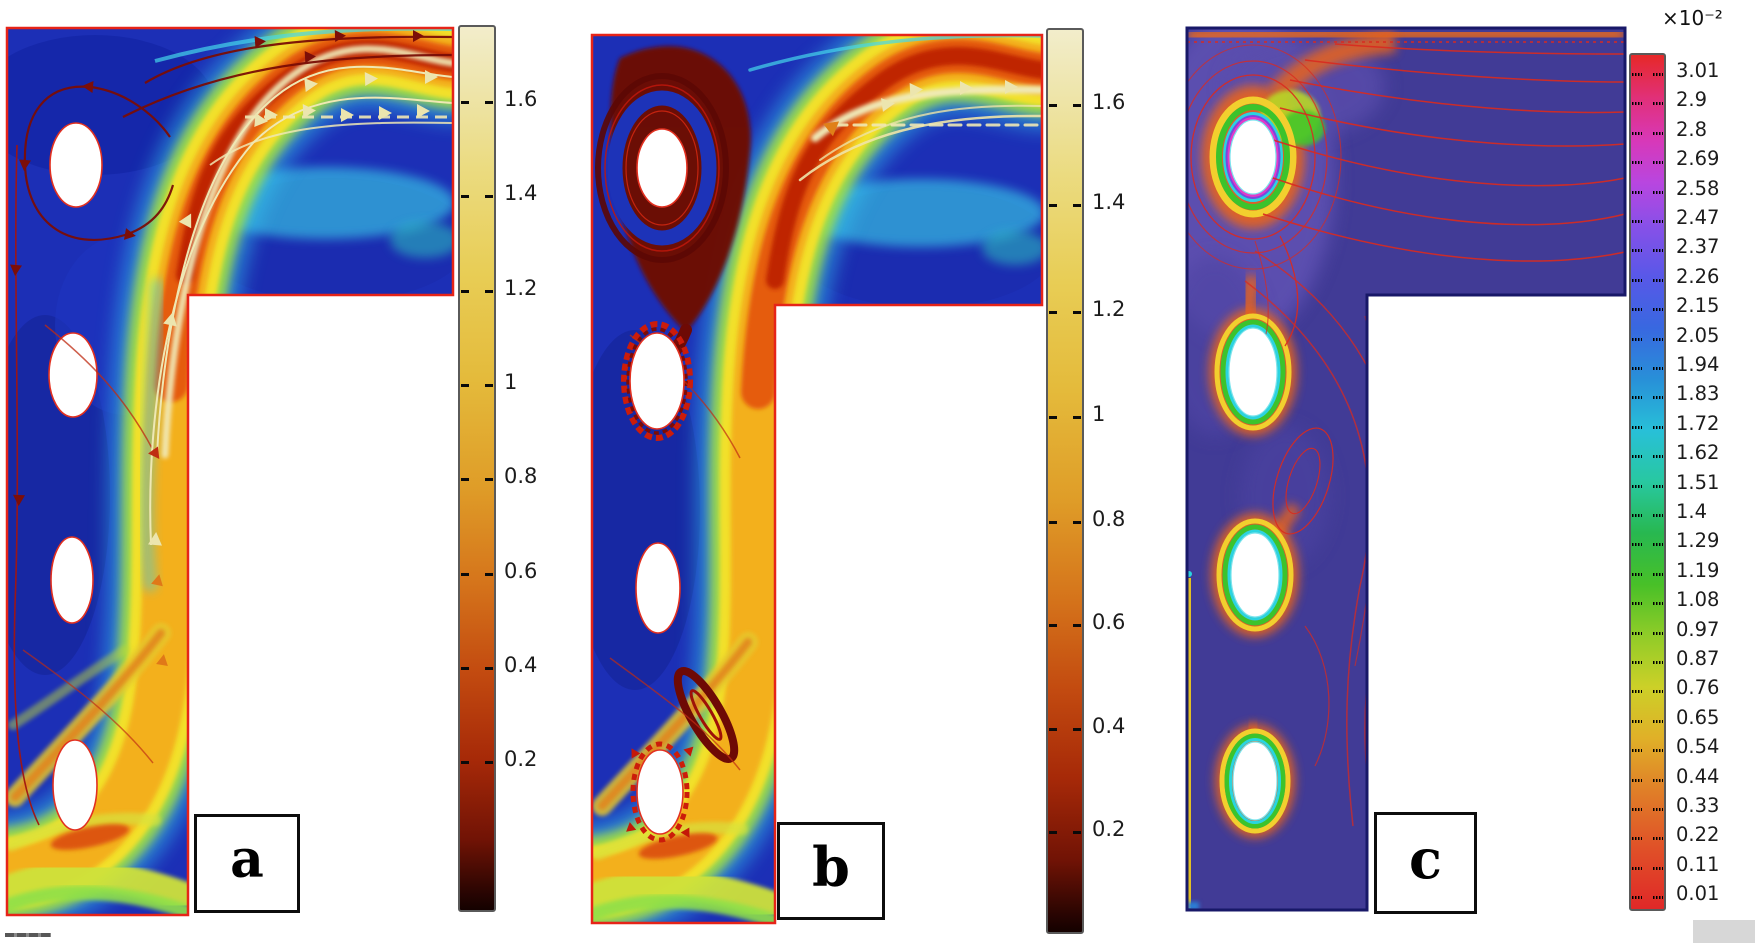 This screenshot has width=1755, height=943. What do you see at coordinates (1698, 658) in the screenshot?
I see `colorbar-c-tick-label: 0.87` at bounding box center [1698, 658].